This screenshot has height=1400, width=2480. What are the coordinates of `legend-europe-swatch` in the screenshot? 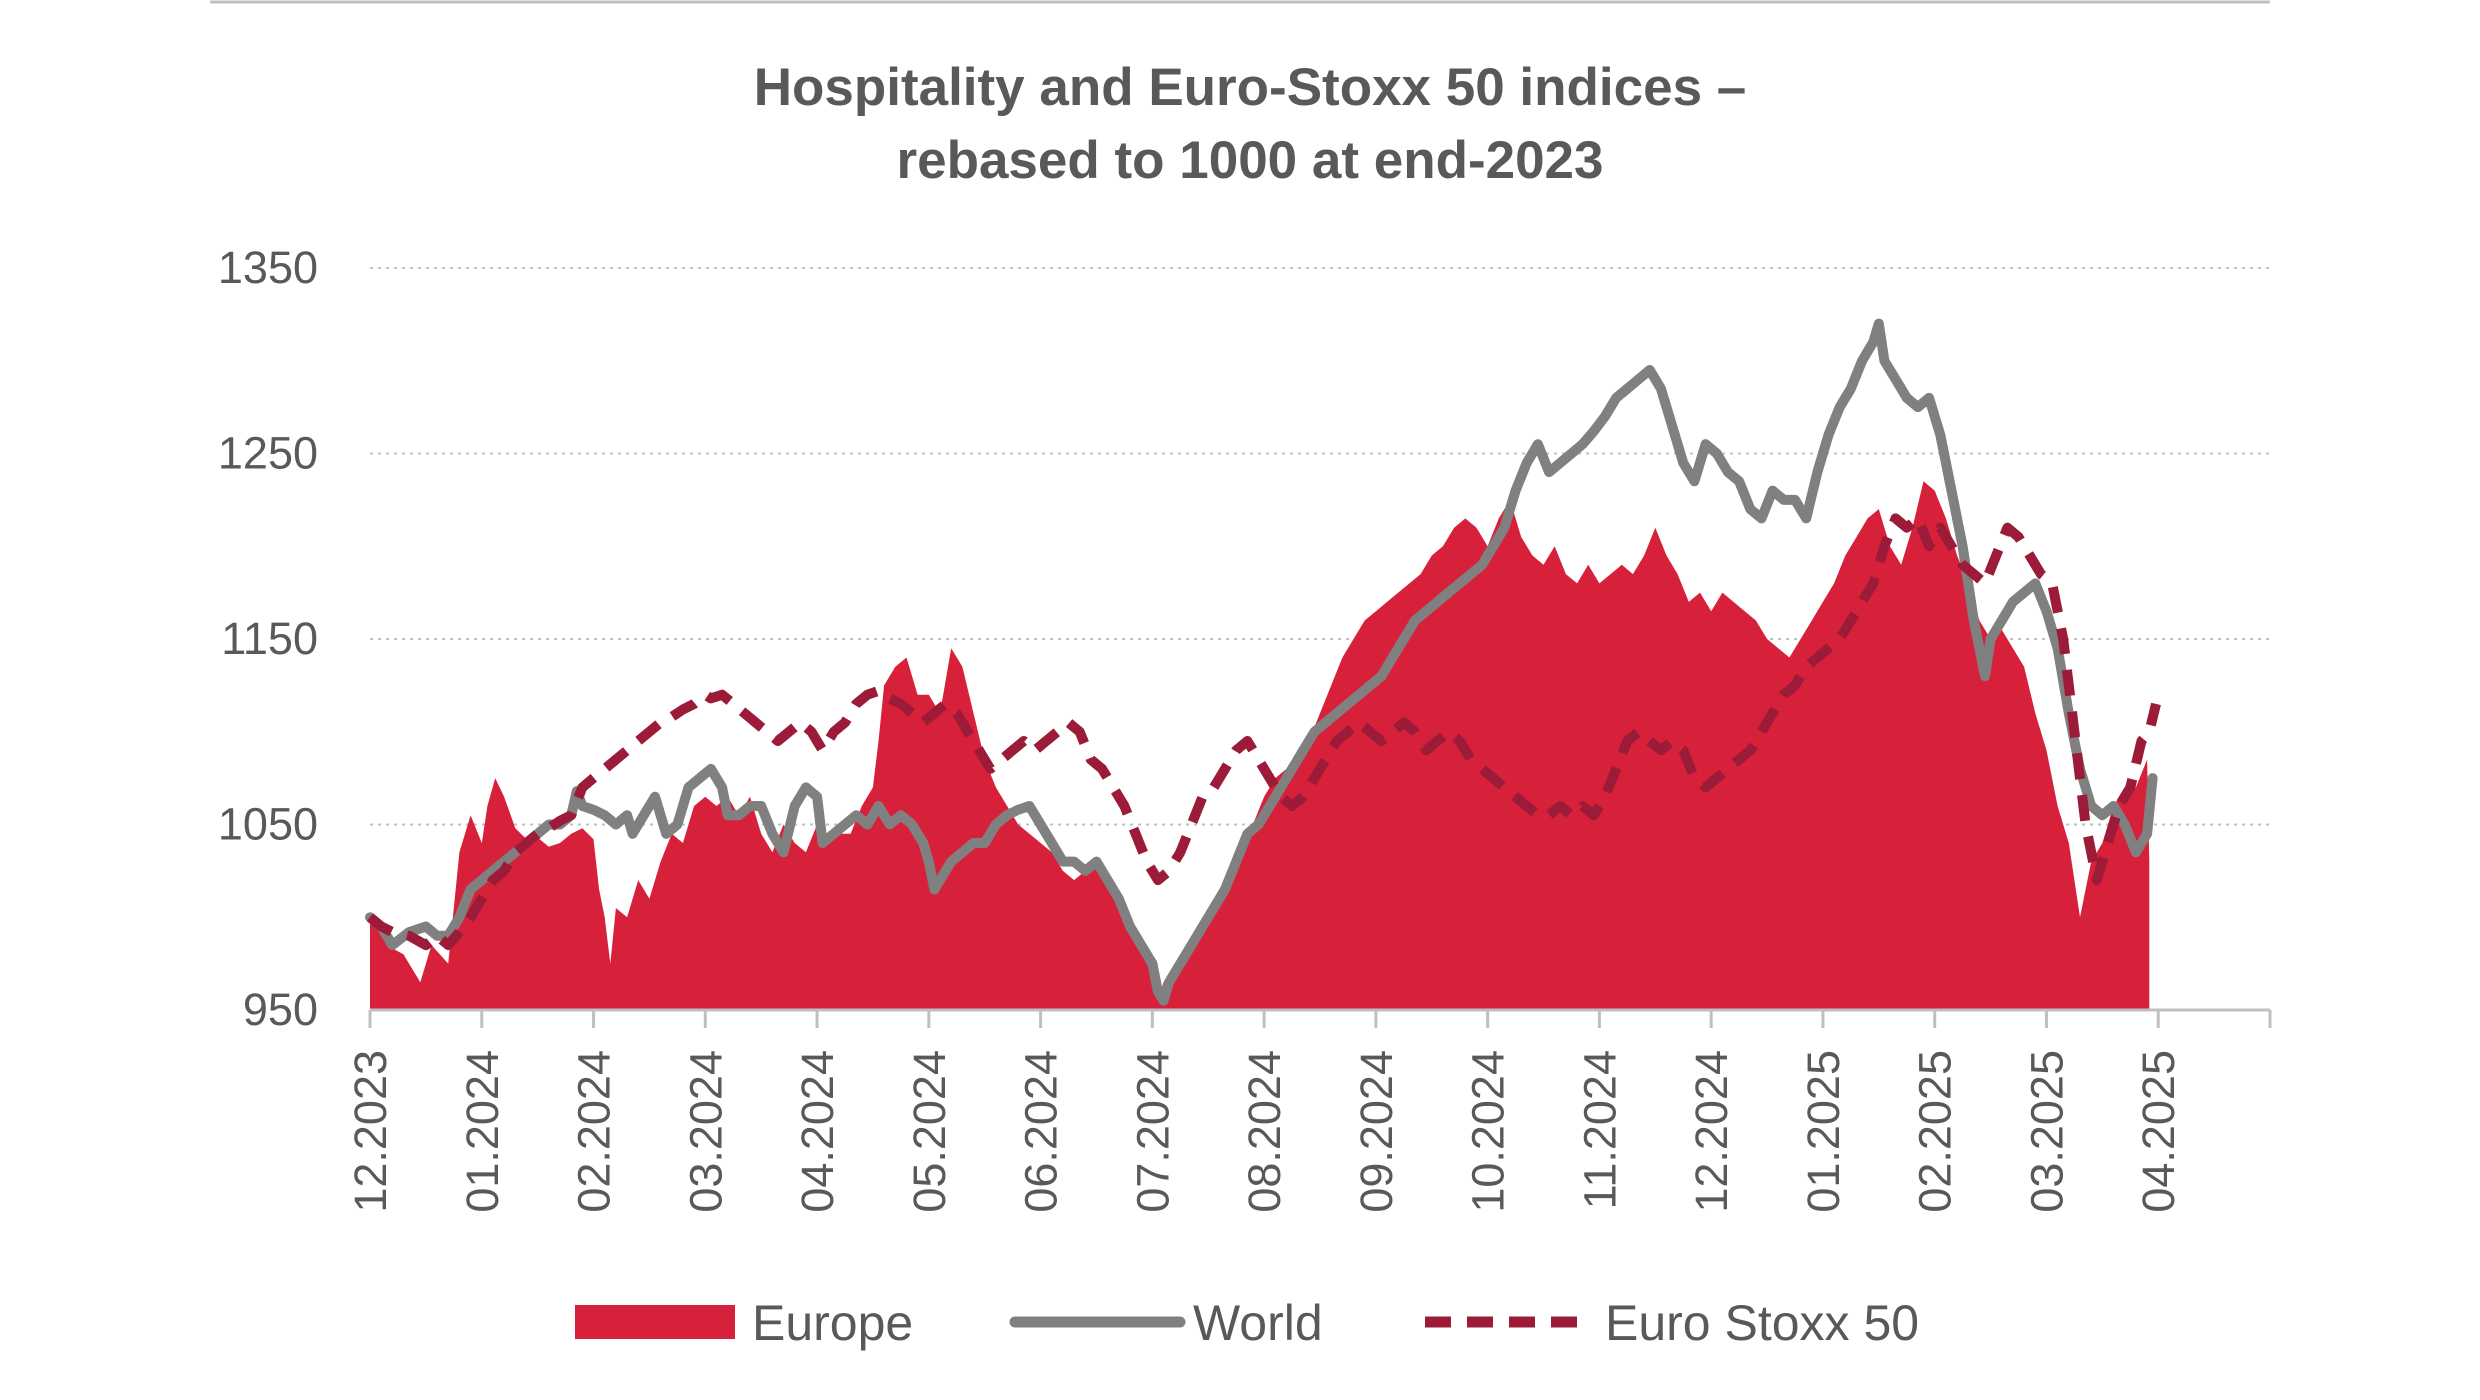 It's located at (655, 1322).